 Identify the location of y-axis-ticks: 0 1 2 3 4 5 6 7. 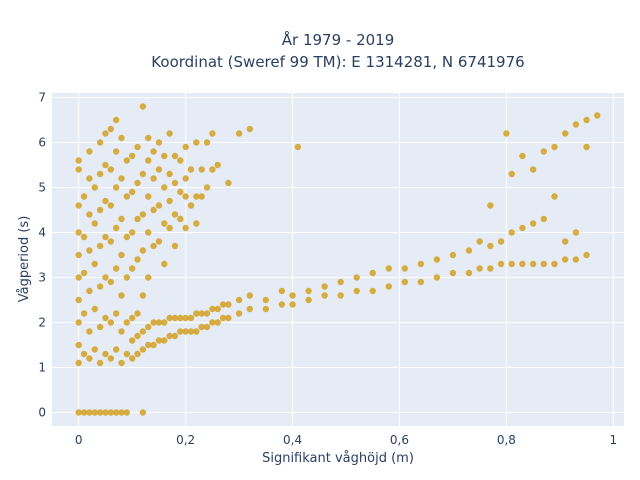
(42, 255).